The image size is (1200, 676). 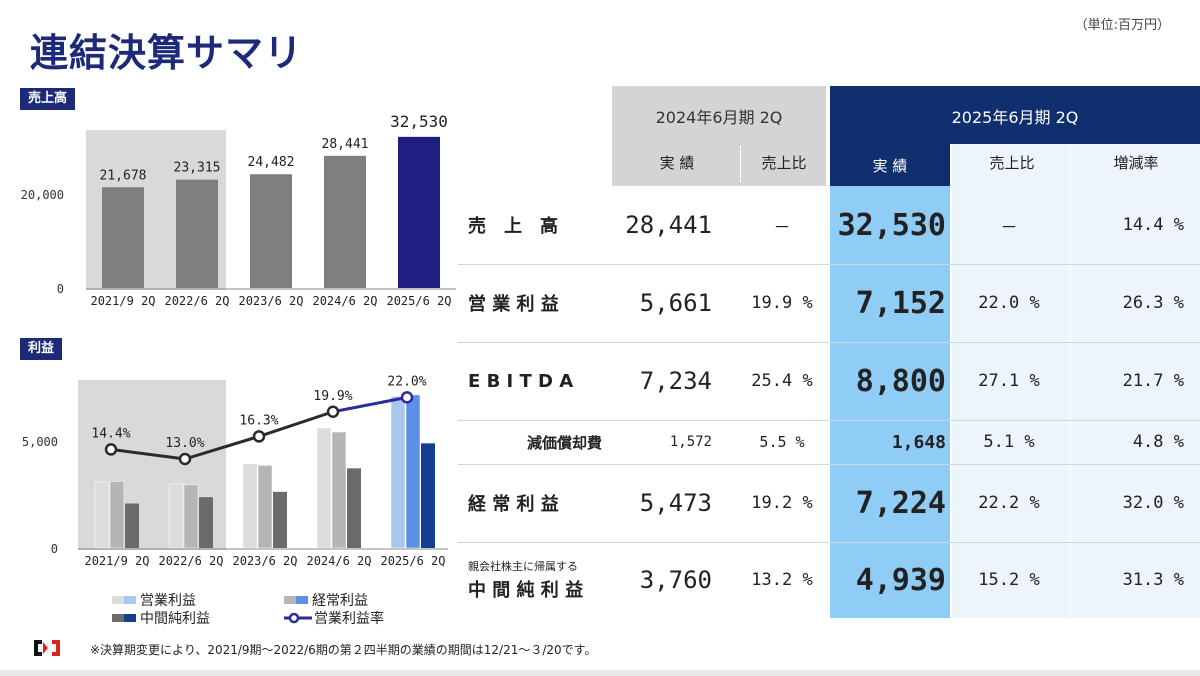 I want to click on header-curr-period: 2025年6月期 2Q, so click(x=1015, y=117).